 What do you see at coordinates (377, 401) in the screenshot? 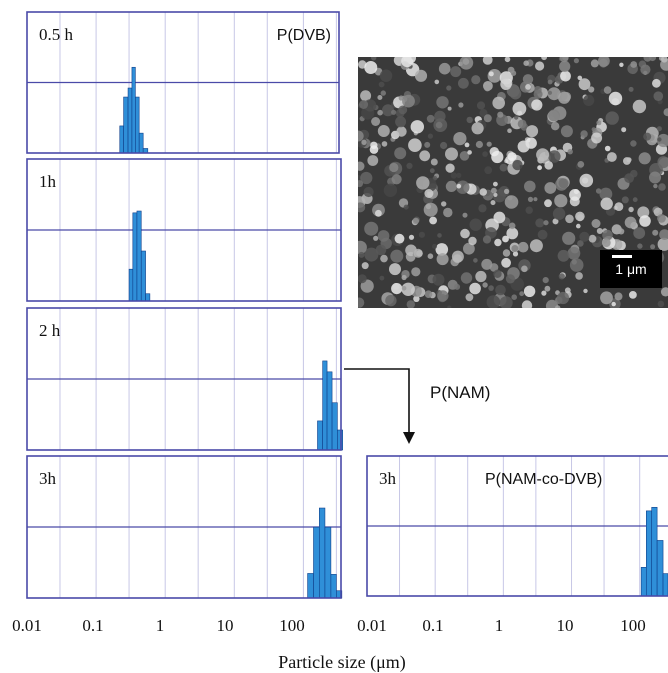
I see `connector-arrow-line` at bounding box center [377, 401].